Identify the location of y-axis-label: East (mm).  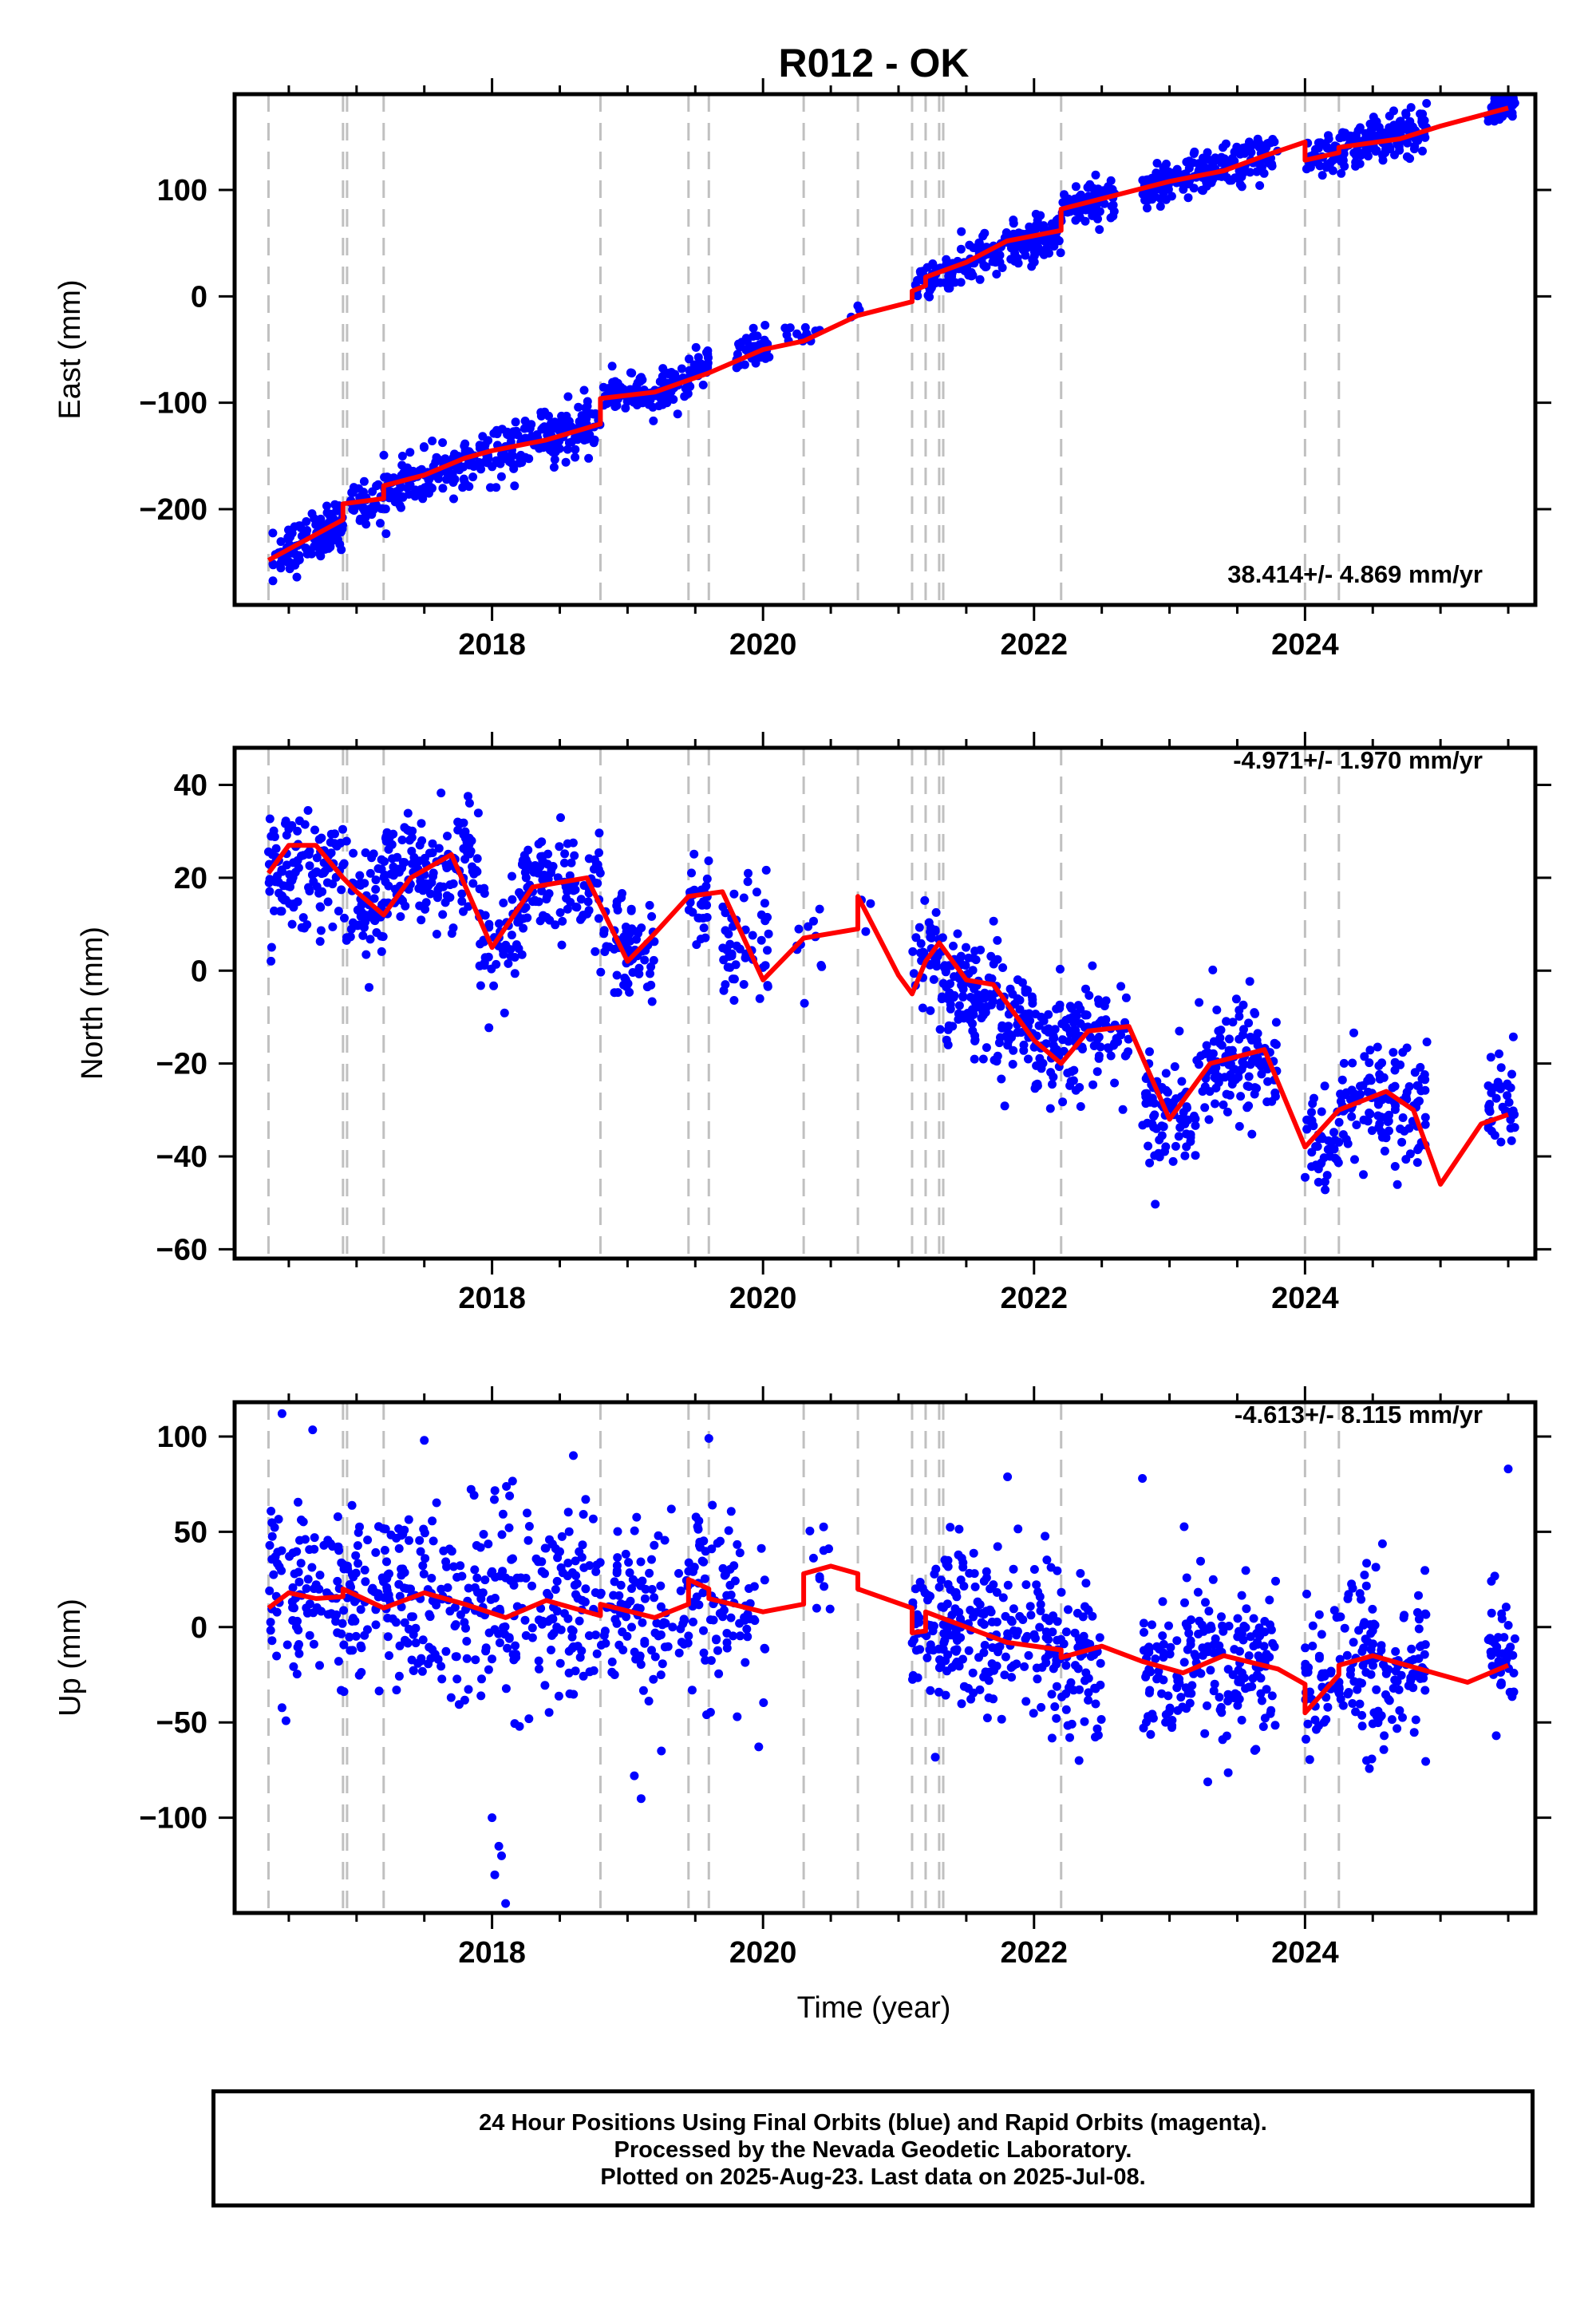
(70, 349).